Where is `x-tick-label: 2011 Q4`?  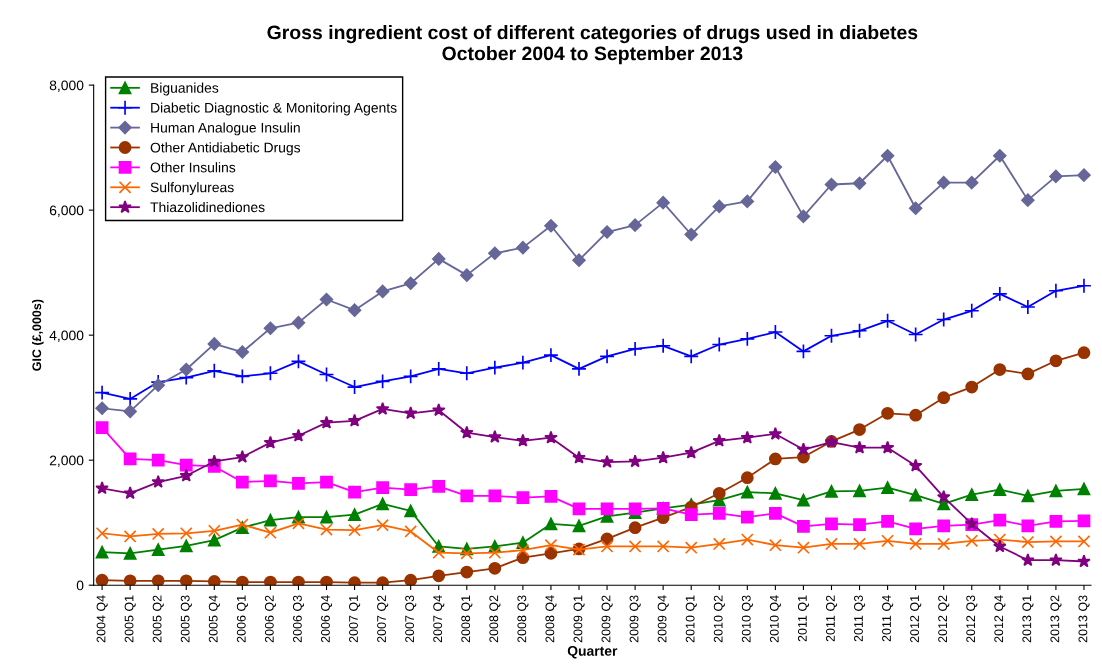
x-tick-label: 2011 Q4 is located at coordinates (888, 618).